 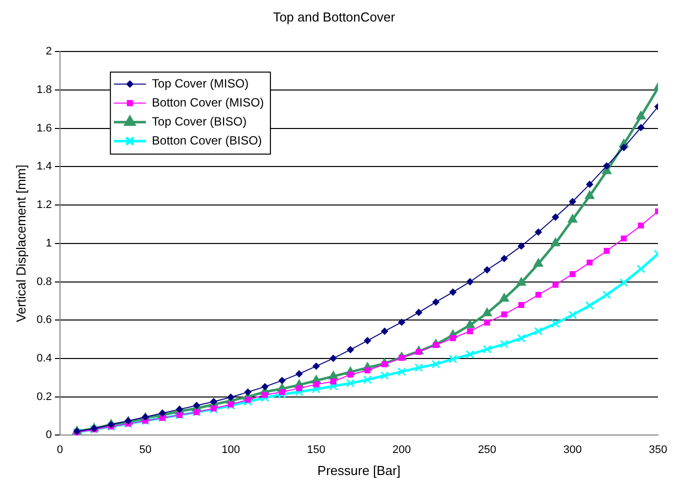 I want to click on x-tick-label: 300, so click(x=572, y=450).